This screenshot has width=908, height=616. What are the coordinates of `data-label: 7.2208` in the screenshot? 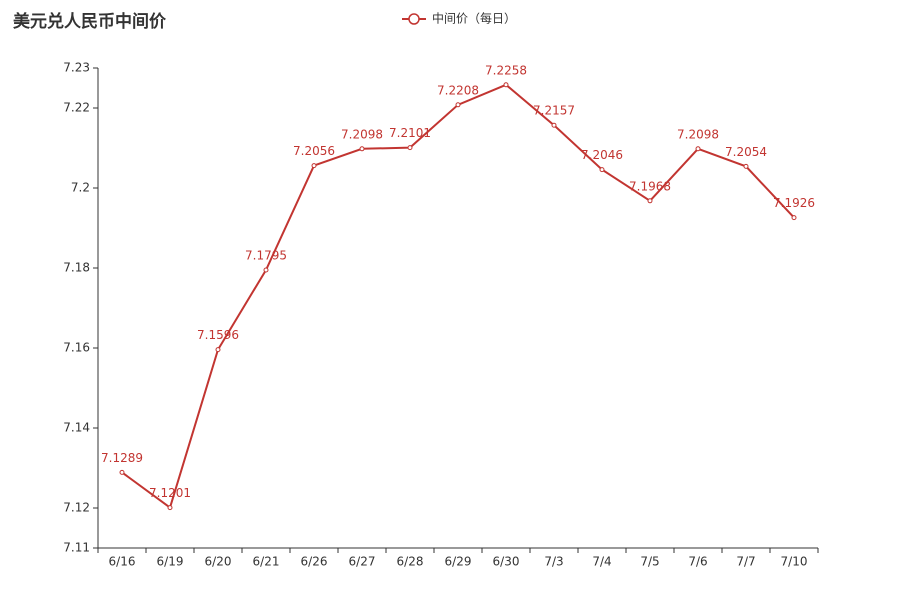 It's located at (458, 90).